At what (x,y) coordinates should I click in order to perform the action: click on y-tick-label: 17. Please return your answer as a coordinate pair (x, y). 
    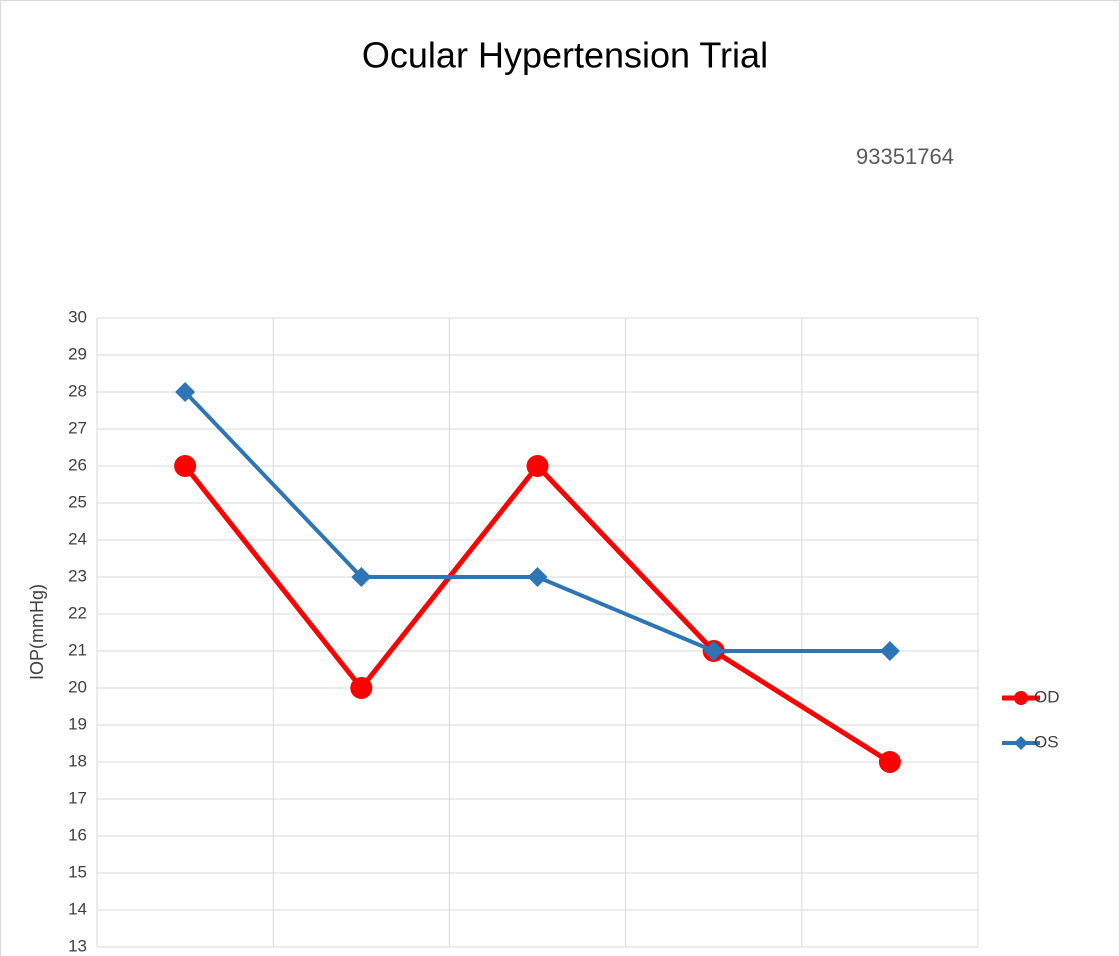
    Looking at the image, I should click on (77, 797).